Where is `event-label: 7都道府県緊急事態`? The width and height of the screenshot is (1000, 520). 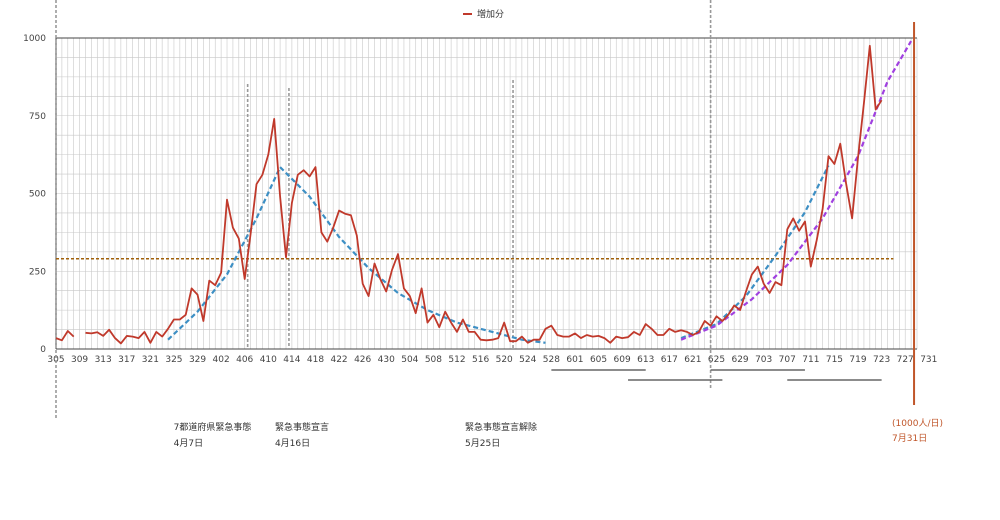 event-label: 7都道府県緊急事態 is located at coordinates (213, 427).